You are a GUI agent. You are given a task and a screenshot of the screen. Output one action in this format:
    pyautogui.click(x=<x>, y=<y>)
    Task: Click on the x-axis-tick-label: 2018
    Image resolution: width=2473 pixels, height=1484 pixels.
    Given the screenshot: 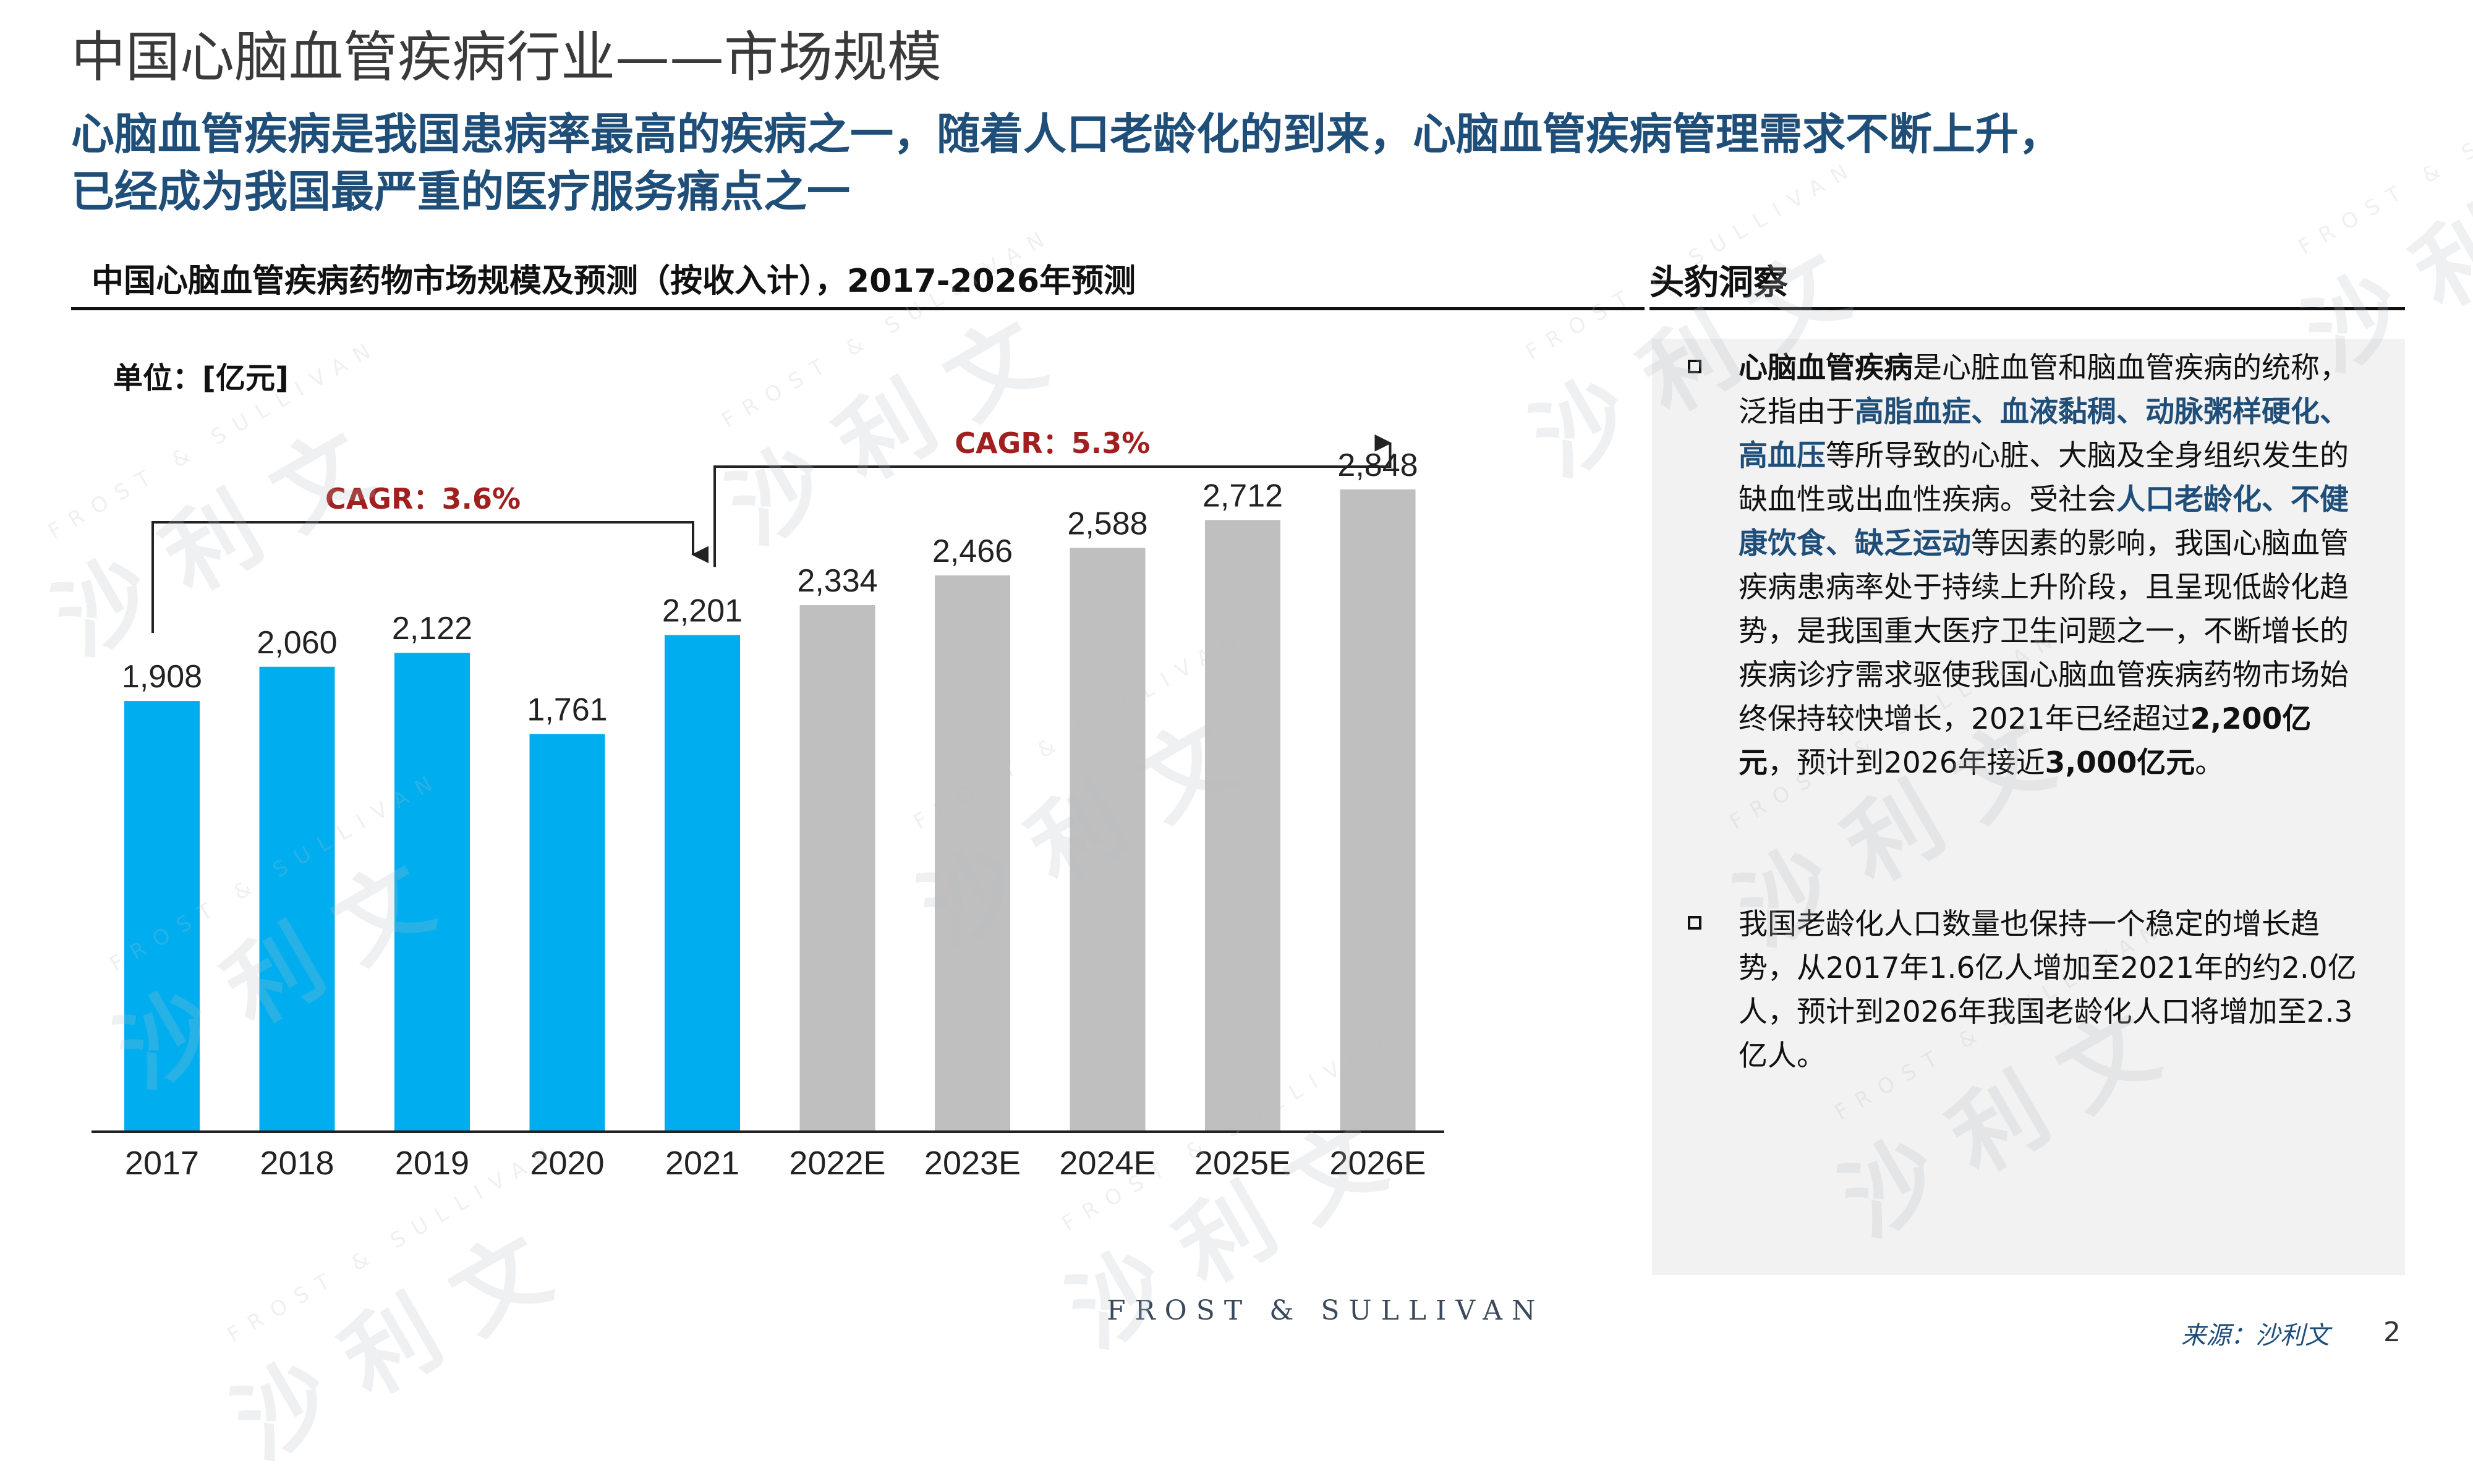 What is the action you would take?
    pyautogui.click(x=297, y=1163)
    